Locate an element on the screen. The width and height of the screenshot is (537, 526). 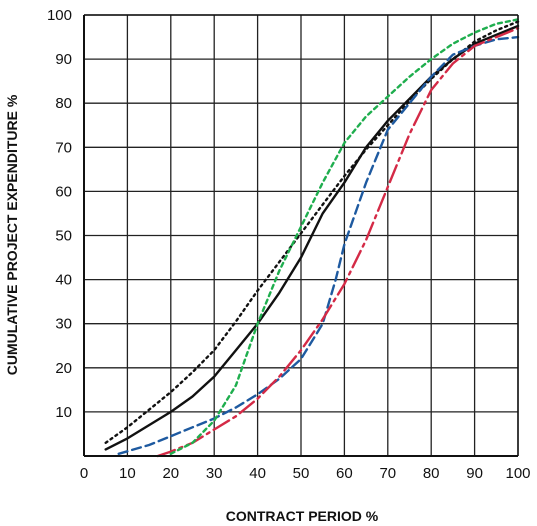
x-tick-label: 30 is located at coordinates (214, 473).